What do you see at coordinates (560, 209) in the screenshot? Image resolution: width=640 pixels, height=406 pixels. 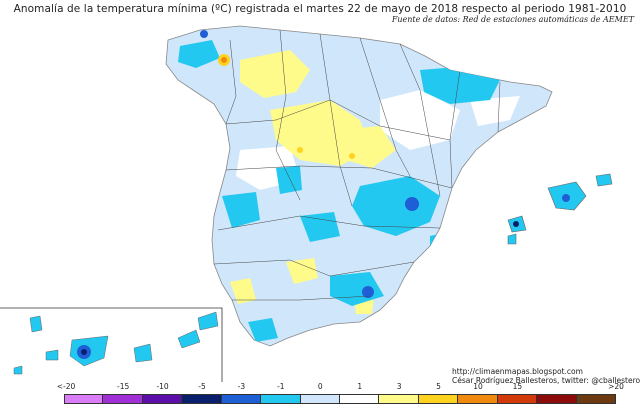 I see `balearic-islands` at bounding box center [560, 209].